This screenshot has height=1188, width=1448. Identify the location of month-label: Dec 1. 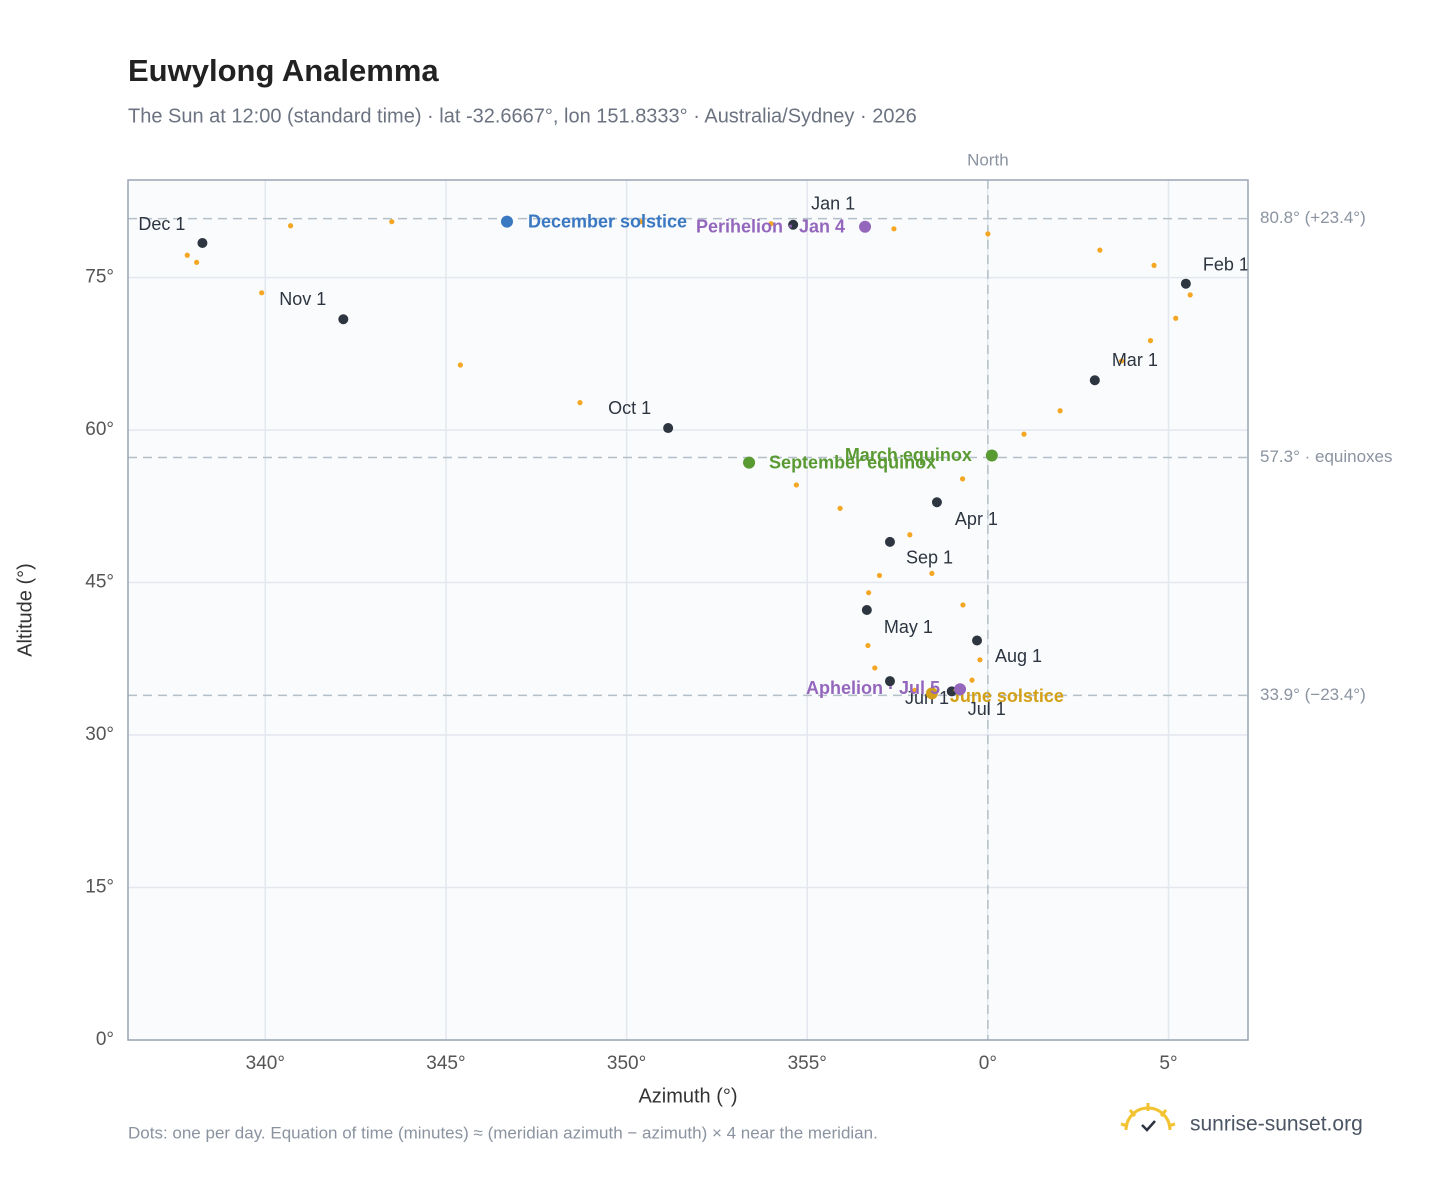
(161, 224).